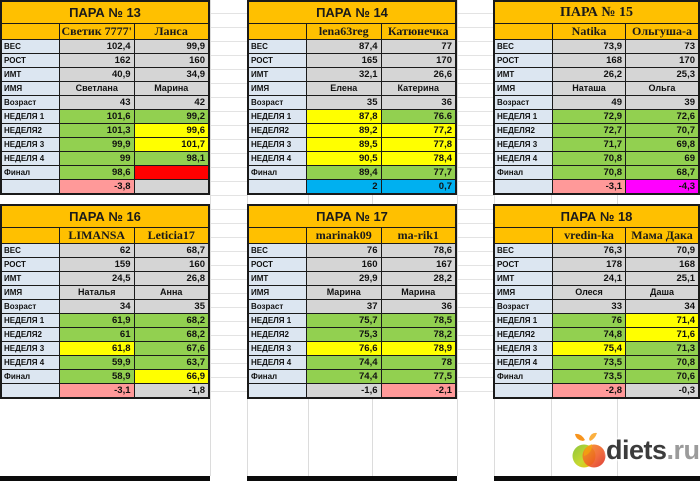  What do you see at coordinates (96, 172) in the screenshot?
I see `value-cell: 98,6` at bounding box center [96, 172].